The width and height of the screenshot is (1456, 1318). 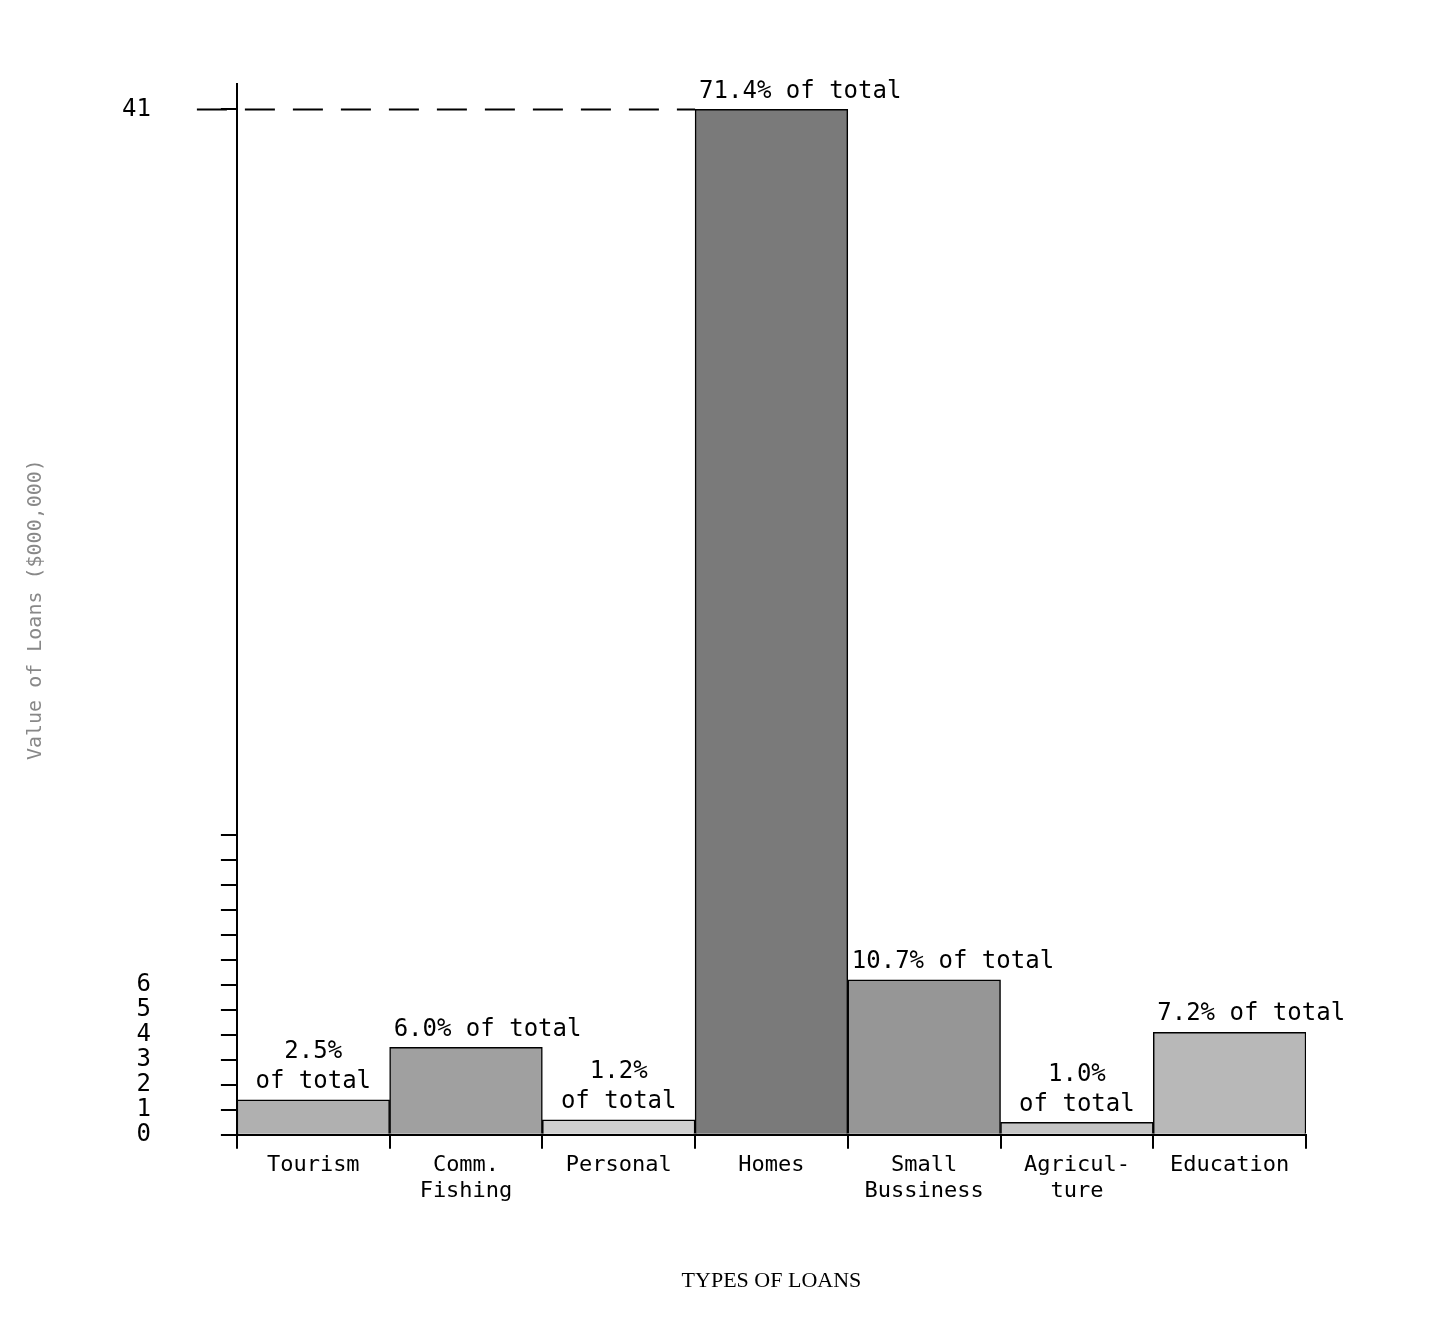 What do you see at coordinates (487, 1027) in the screenshot?
I see `annotation: 6.0% of total` at bounding box center [487, 1027].